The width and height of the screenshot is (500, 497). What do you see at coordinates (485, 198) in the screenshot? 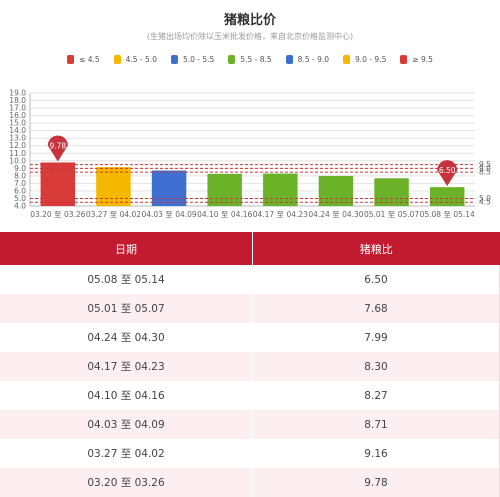
I see `reference-line-label: 5.0` at bounding box center [485, 198].